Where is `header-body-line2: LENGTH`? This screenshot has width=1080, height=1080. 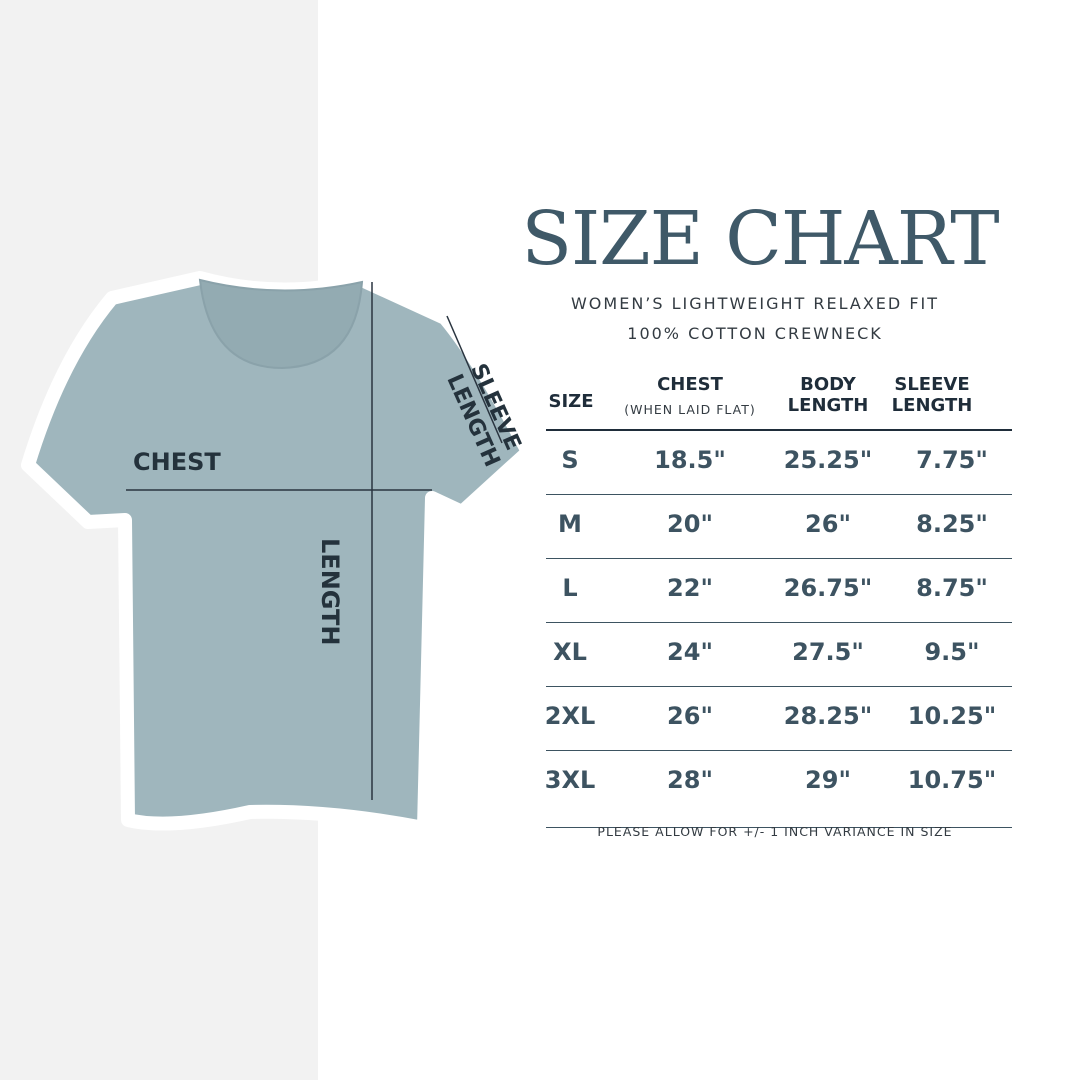
header-body-line2: LENGTH is located at coordinates (828, 405).